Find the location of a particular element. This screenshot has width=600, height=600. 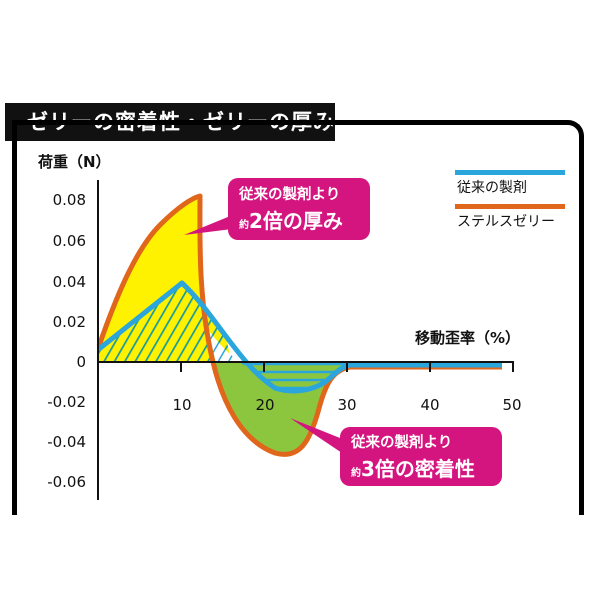

y-tick: 0.08 is located at coordinates (69, 200).